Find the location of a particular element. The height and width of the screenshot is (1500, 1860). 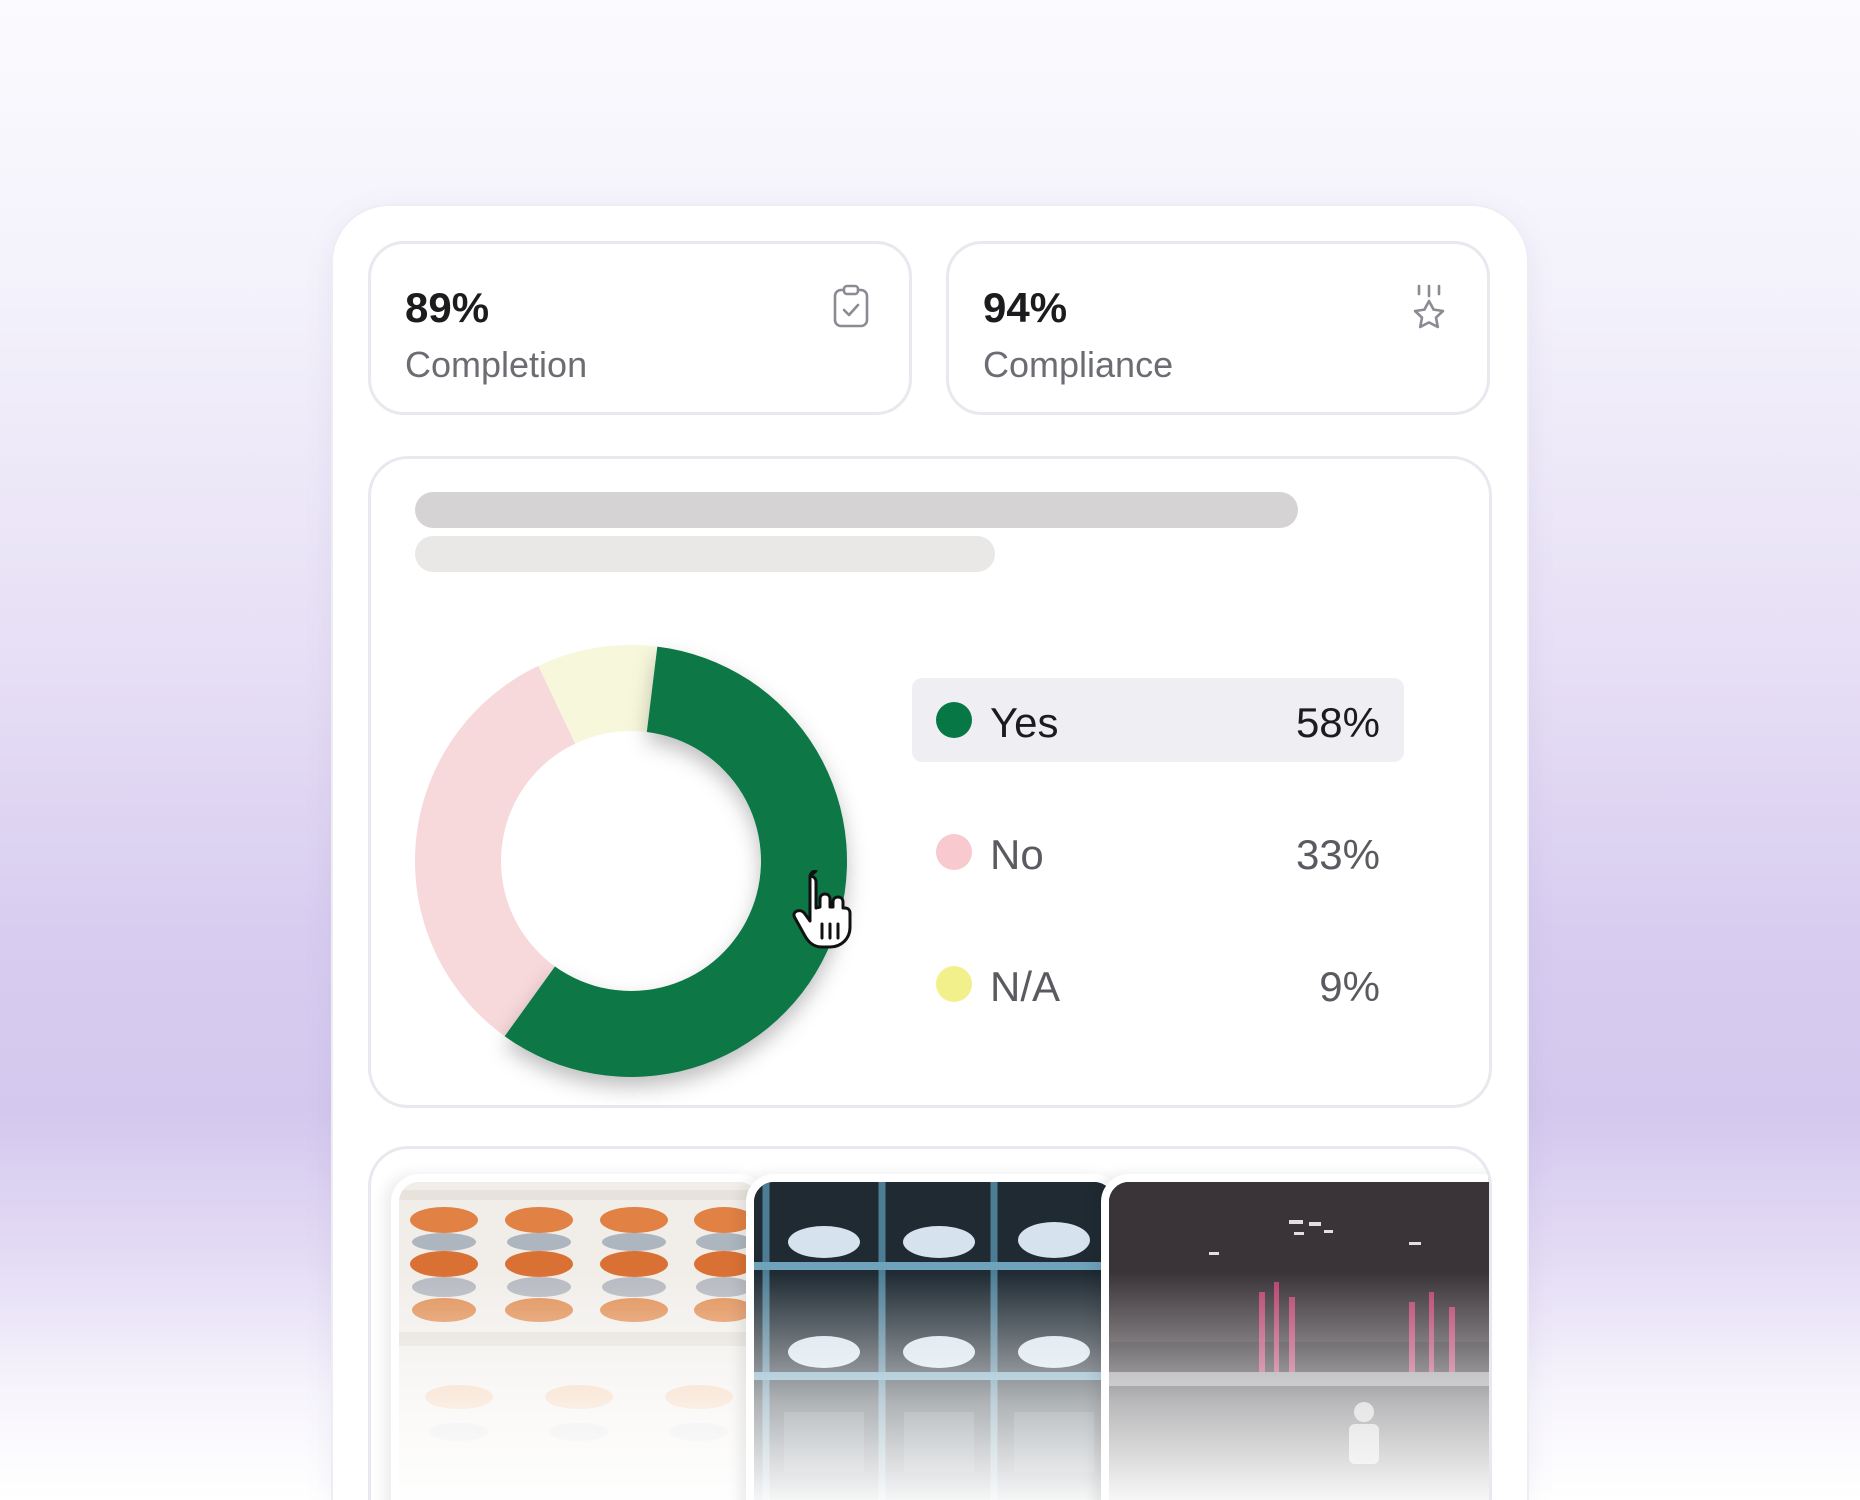

legend-value-no: 33% is located at coordinates (1337, 854).